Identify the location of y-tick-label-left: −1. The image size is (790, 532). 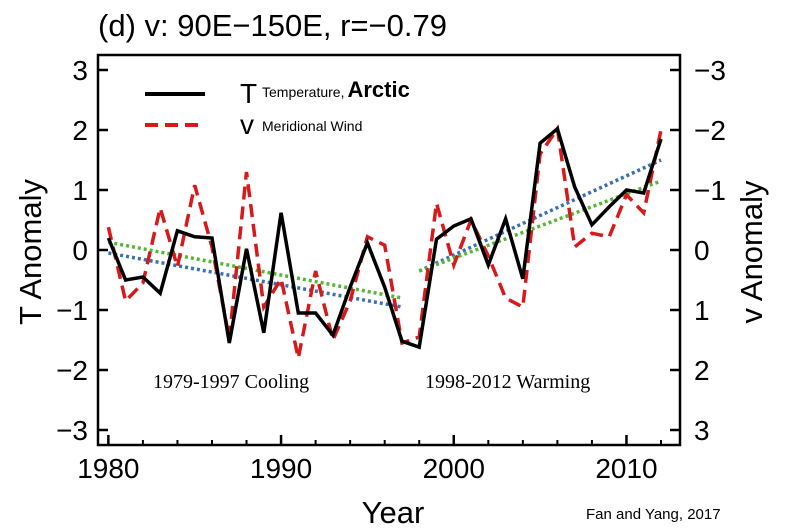
(72, 310).